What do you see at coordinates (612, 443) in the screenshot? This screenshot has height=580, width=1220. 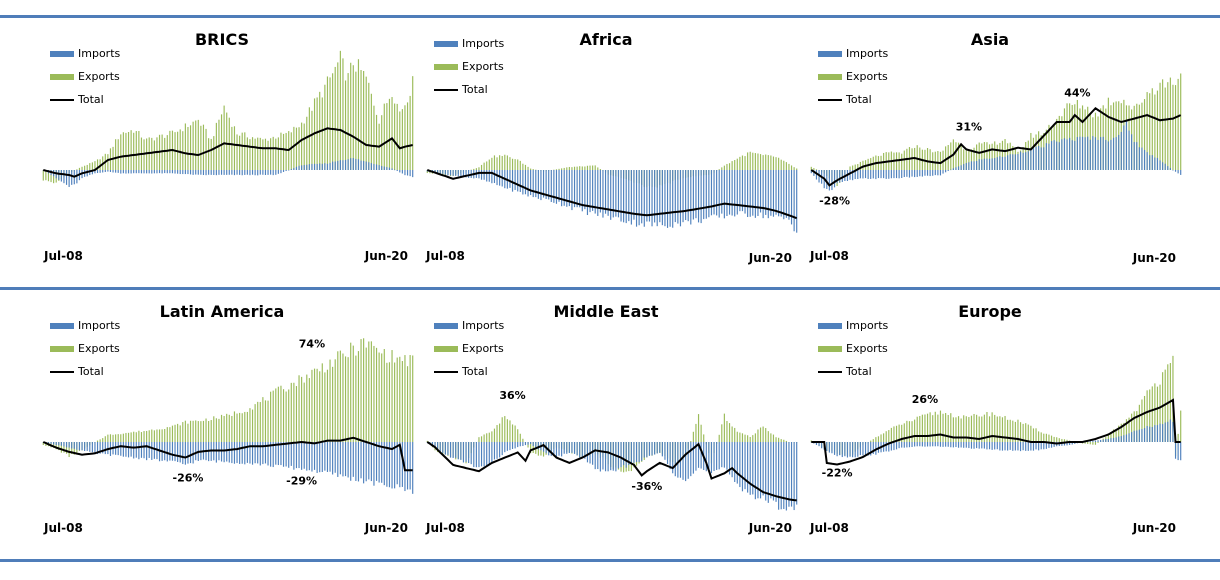 I see `exports-series` at bounding box center [612, 443].